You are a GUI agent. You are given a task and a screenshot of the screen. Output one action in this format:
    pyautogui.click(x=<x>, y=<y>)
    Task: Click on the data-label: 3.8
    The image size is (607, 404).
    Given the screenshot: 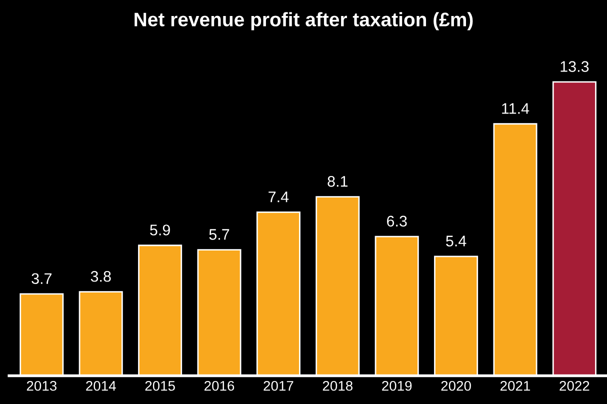 What is the action you would take?
    pyautogui.click(x=100, y=276)
    